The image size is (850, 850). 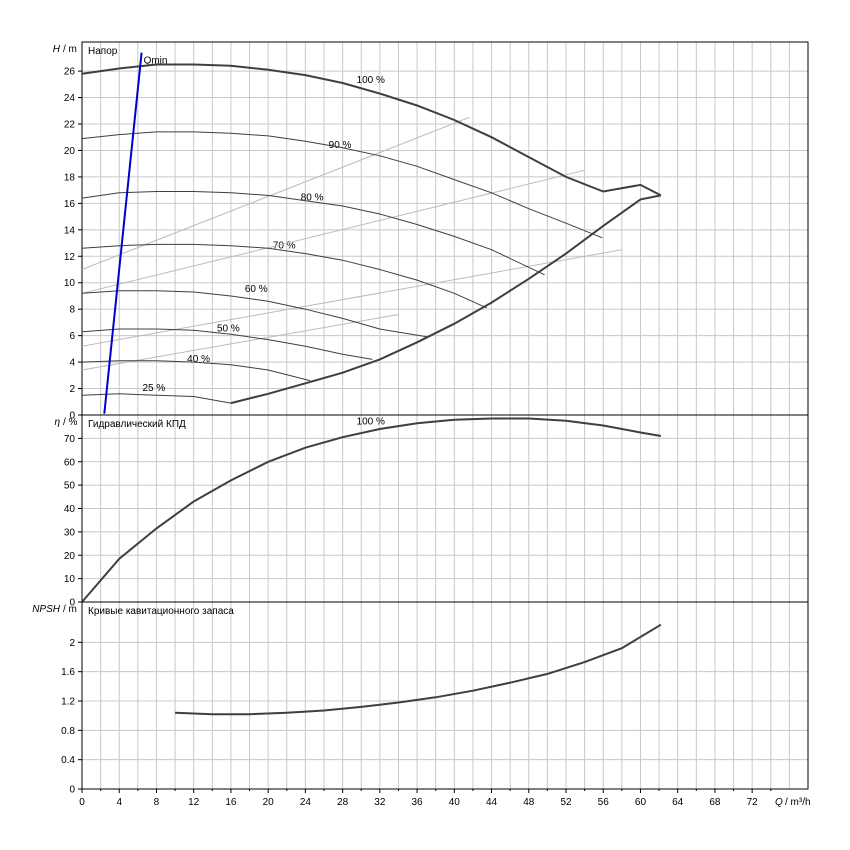 I want to click on series-label: 50 %, so click(x=228, y=329).